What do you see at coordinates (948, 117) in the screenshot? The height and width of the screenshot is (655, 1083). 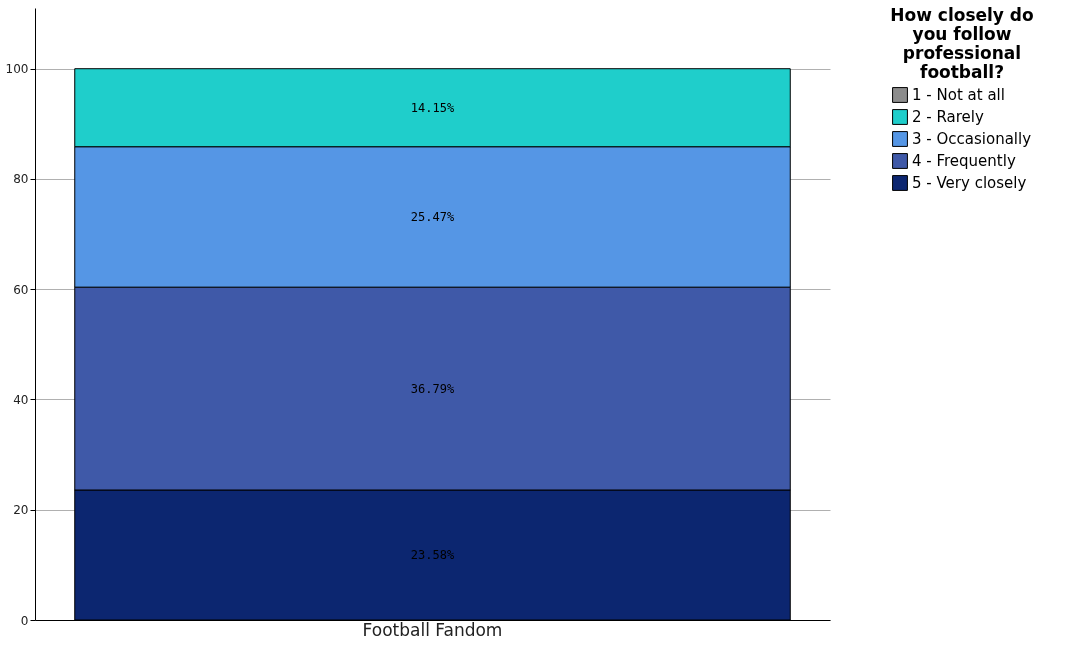 I see `legend-label: 2 - Rarely` at bounding box center [948, 117].